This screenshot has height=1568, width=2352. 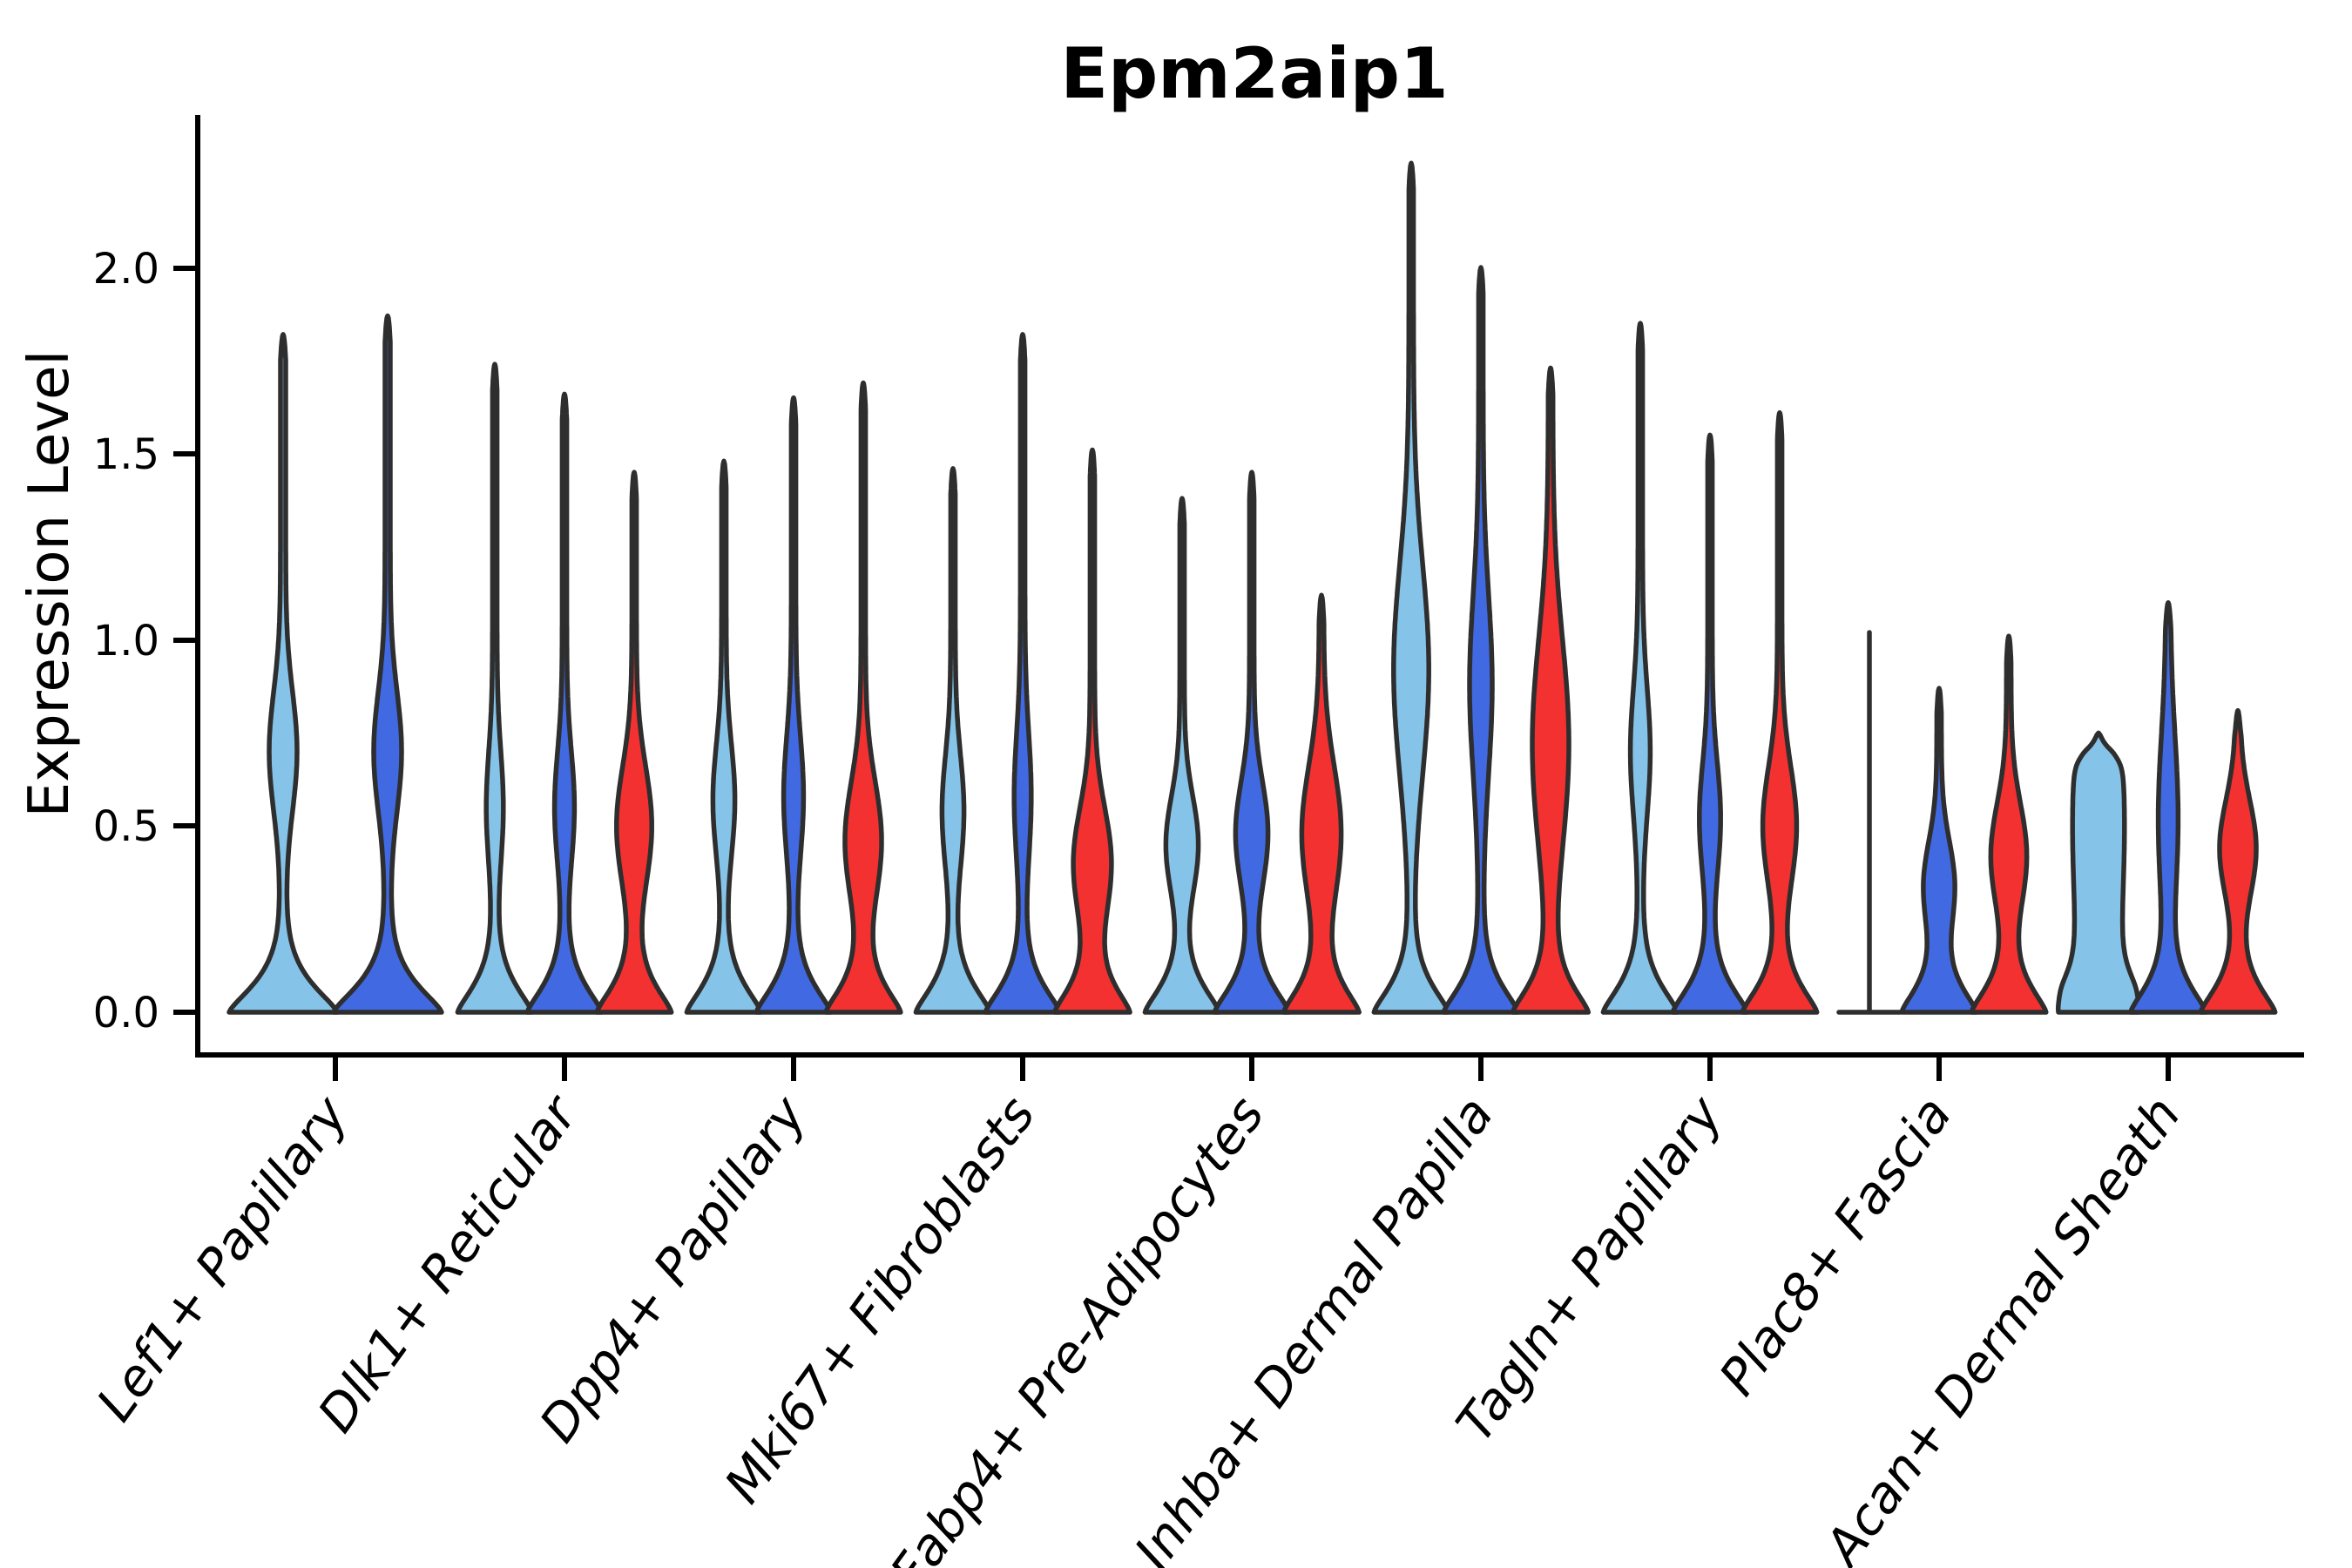 I want to click on violin-mki67-fibroblasts-dark-blue, so click(x=1023, y=673).